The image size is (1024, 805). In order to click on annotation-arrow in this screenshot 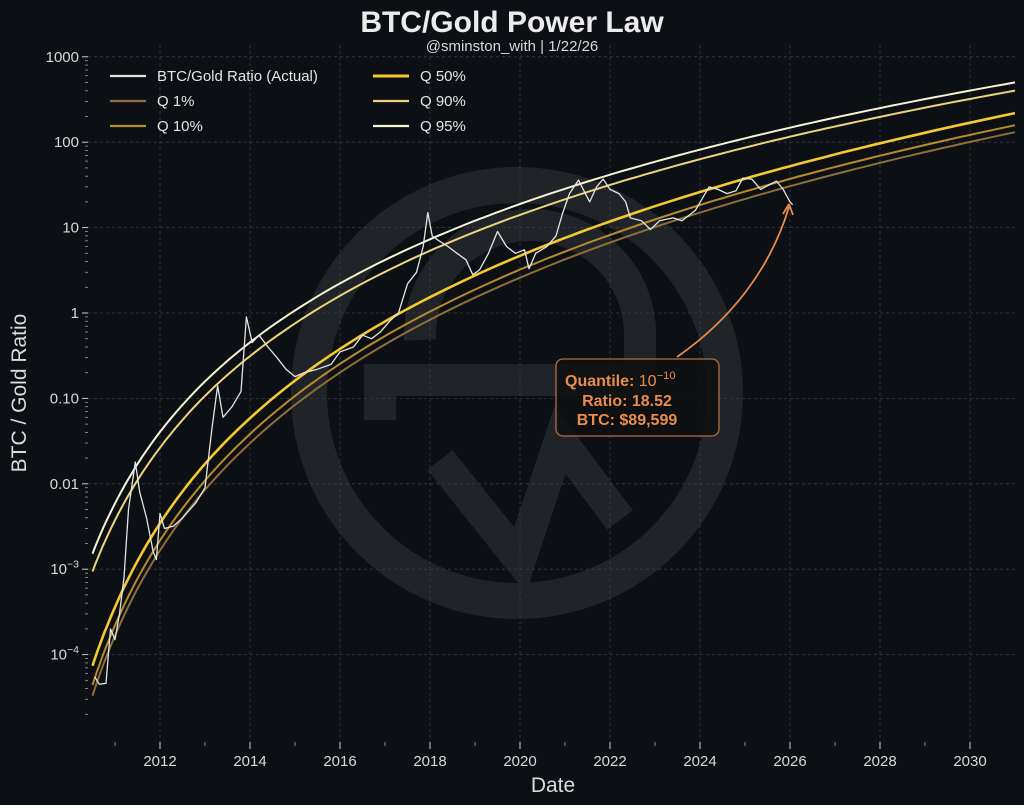, I will do `click(733, 282)`.